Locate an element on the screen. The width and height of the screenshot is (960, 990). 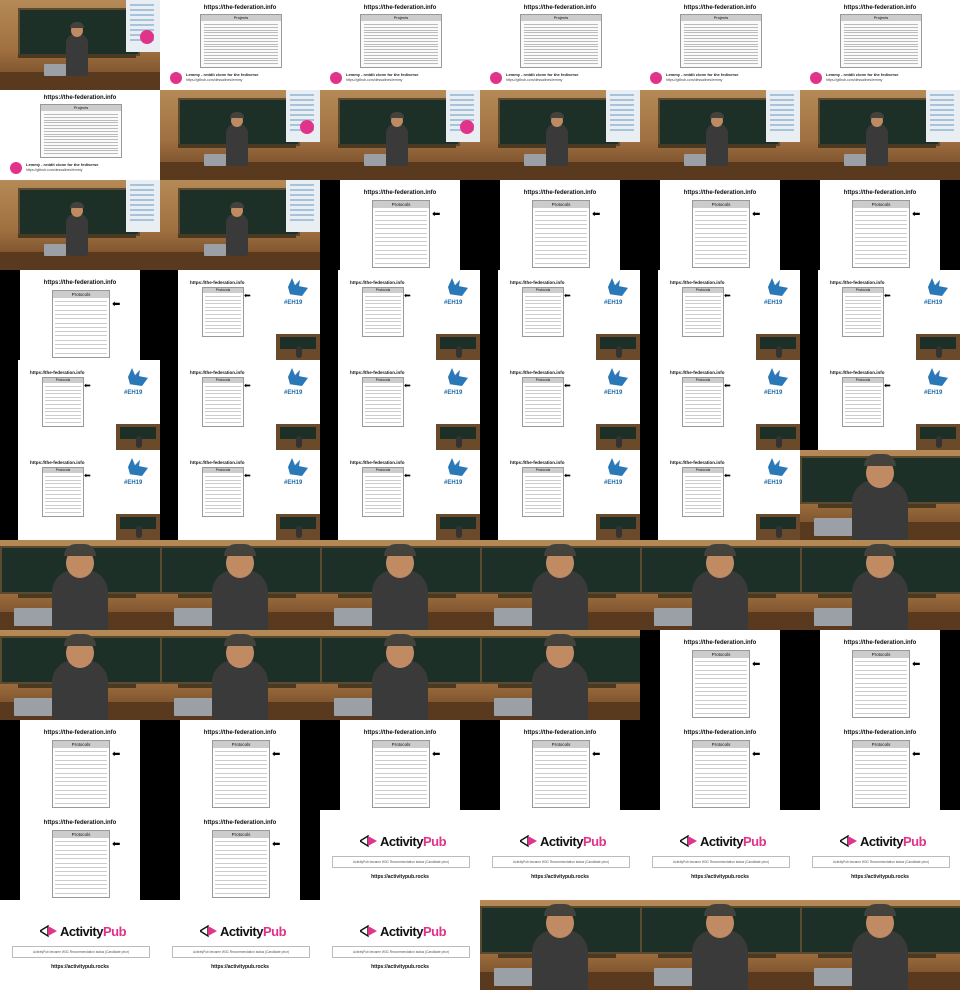
wordmark-pub: Pub is located at coordinates (594, 841).